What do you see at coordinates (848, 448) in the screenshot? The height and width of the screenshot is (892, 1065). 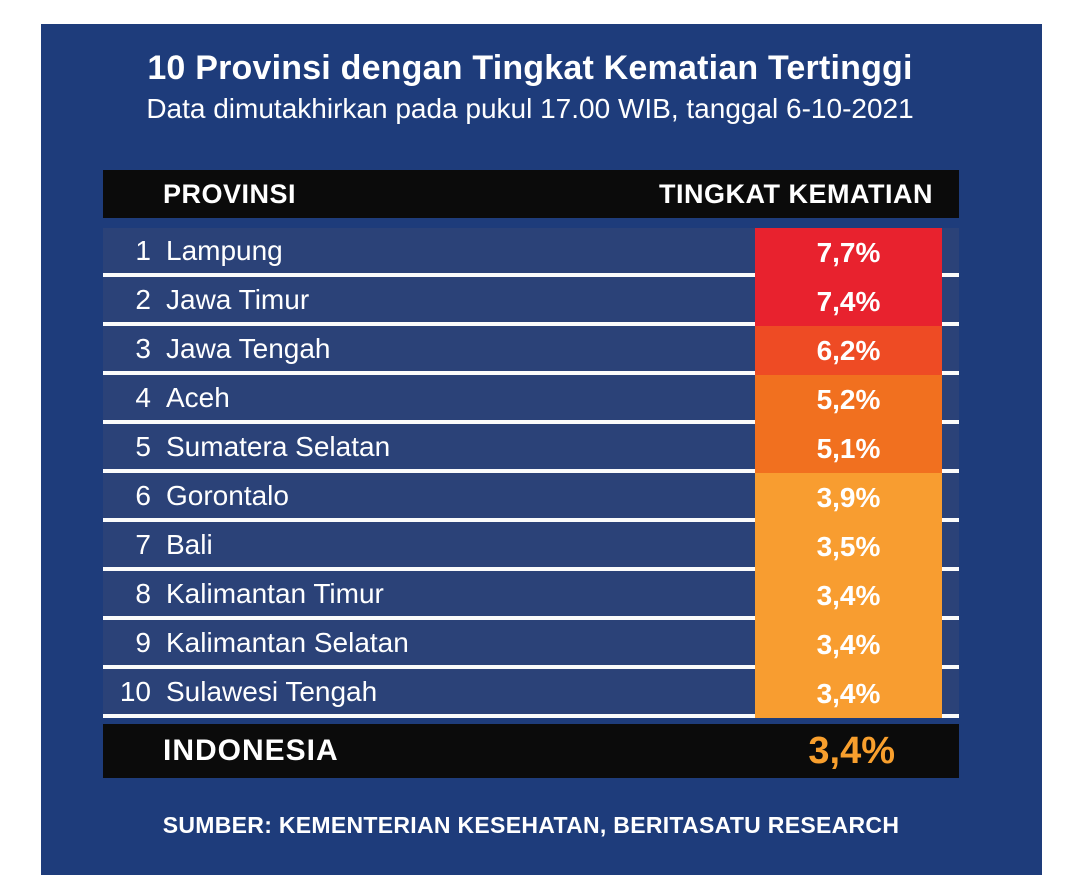 I see `death-rate-value: 5,1%` at bounding box center [848, 448].